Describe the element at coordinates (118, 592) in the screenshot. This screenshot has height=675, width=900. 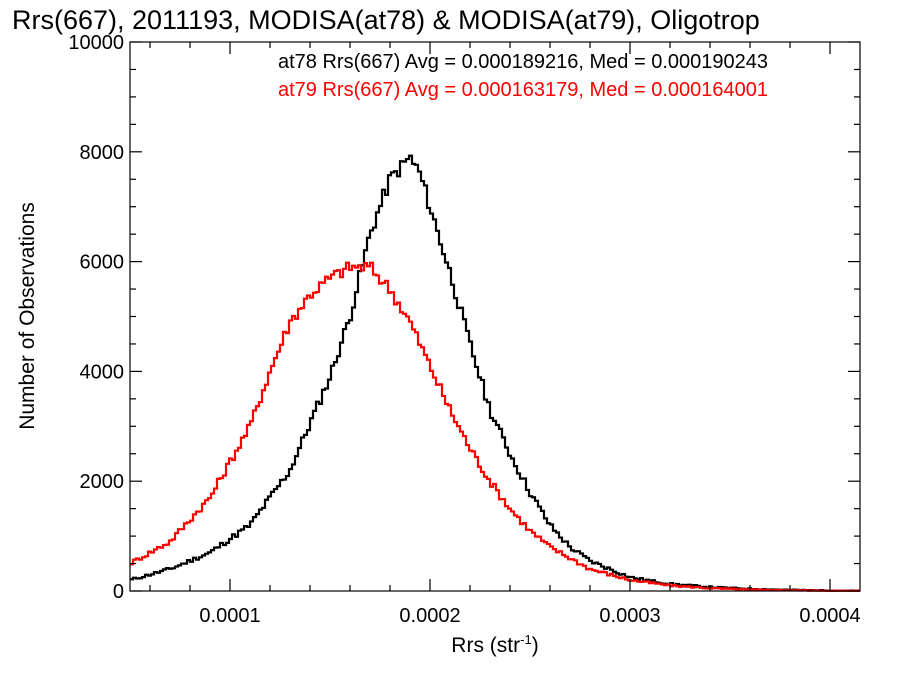
I see `y-tick-label: 0` at that location.